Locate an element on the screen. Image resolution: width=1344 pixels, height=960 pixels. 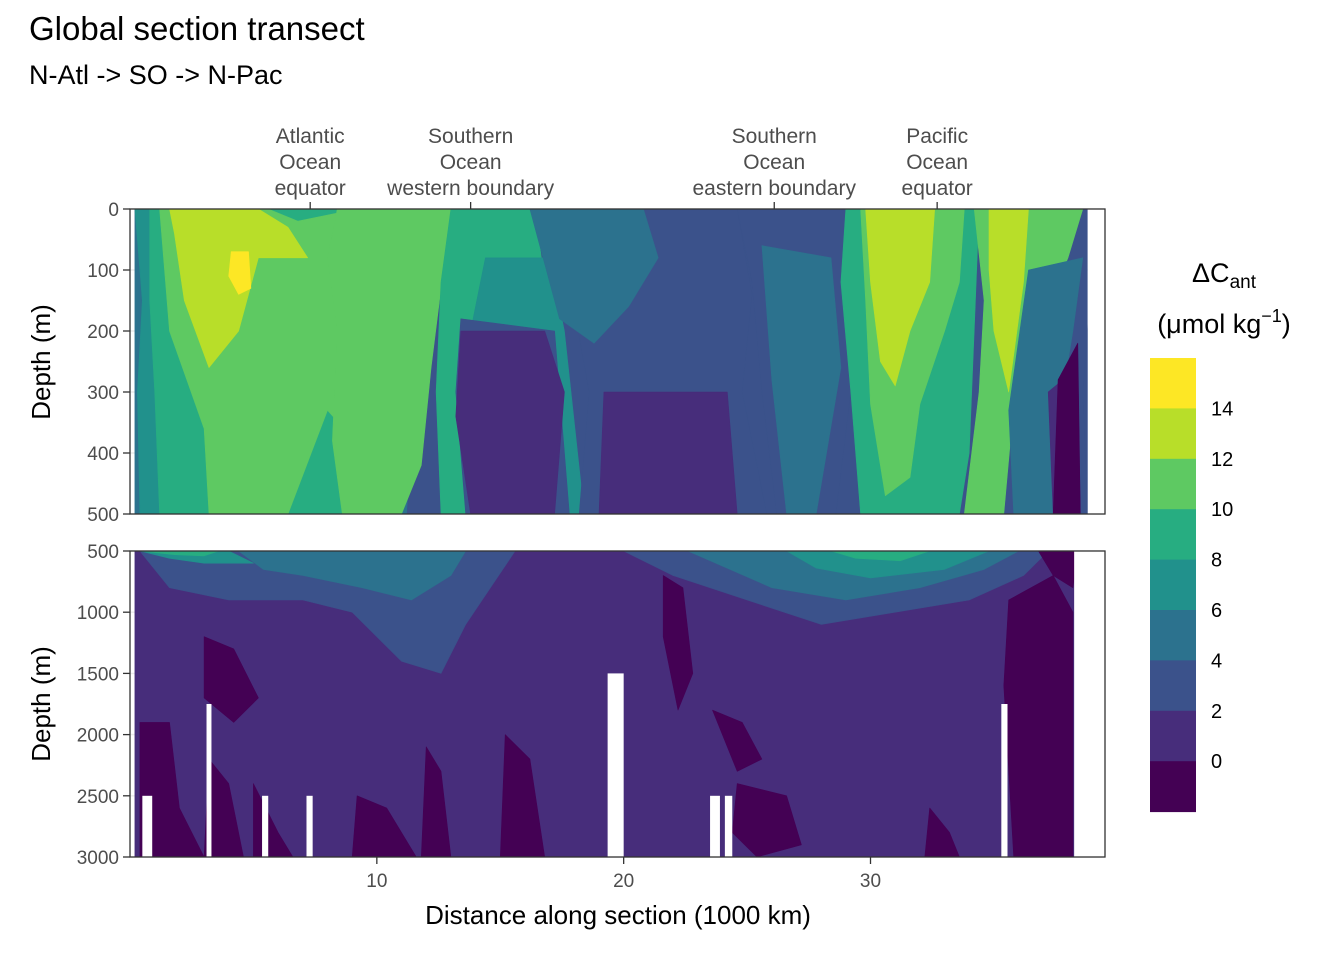
legend: ΔCant (μmol kg−1) 14 12 10 8 6 4 2 0 is located at coordinates (1220, 535).